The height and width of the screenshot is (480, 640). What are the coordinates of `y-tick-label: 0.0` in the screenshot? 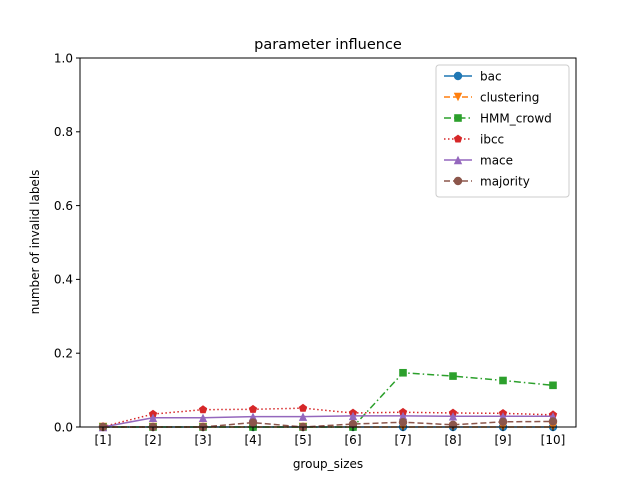 It's located at (63, 427).